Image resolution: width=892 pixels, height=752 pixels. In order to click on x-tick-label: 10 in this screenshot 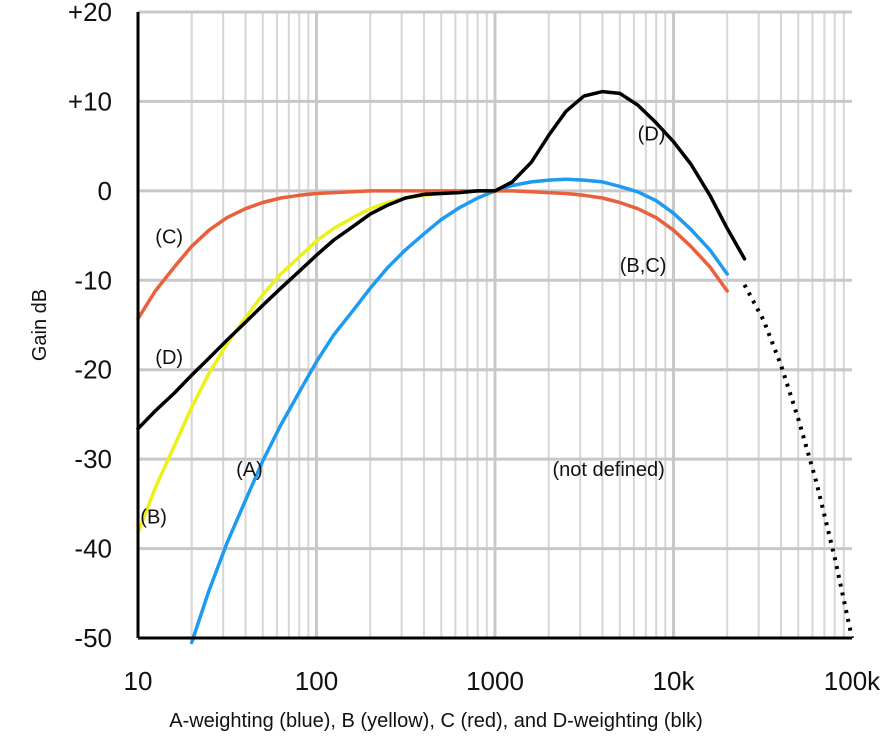, I will do `click(138, 681)`.